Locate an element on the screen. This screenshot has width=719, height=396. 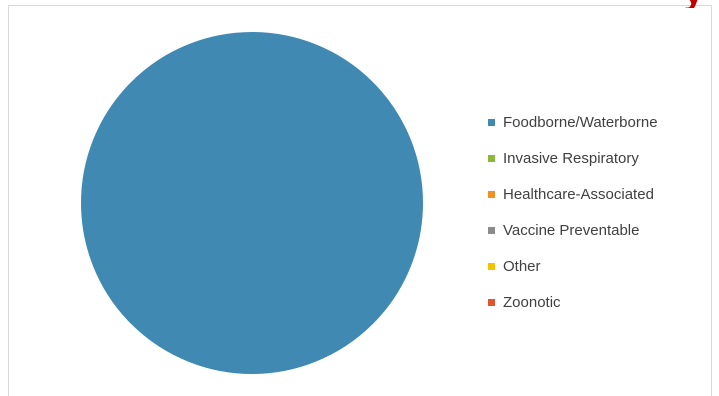
legend-item: Invasive Respiratory is located at coordinates (573, 158).